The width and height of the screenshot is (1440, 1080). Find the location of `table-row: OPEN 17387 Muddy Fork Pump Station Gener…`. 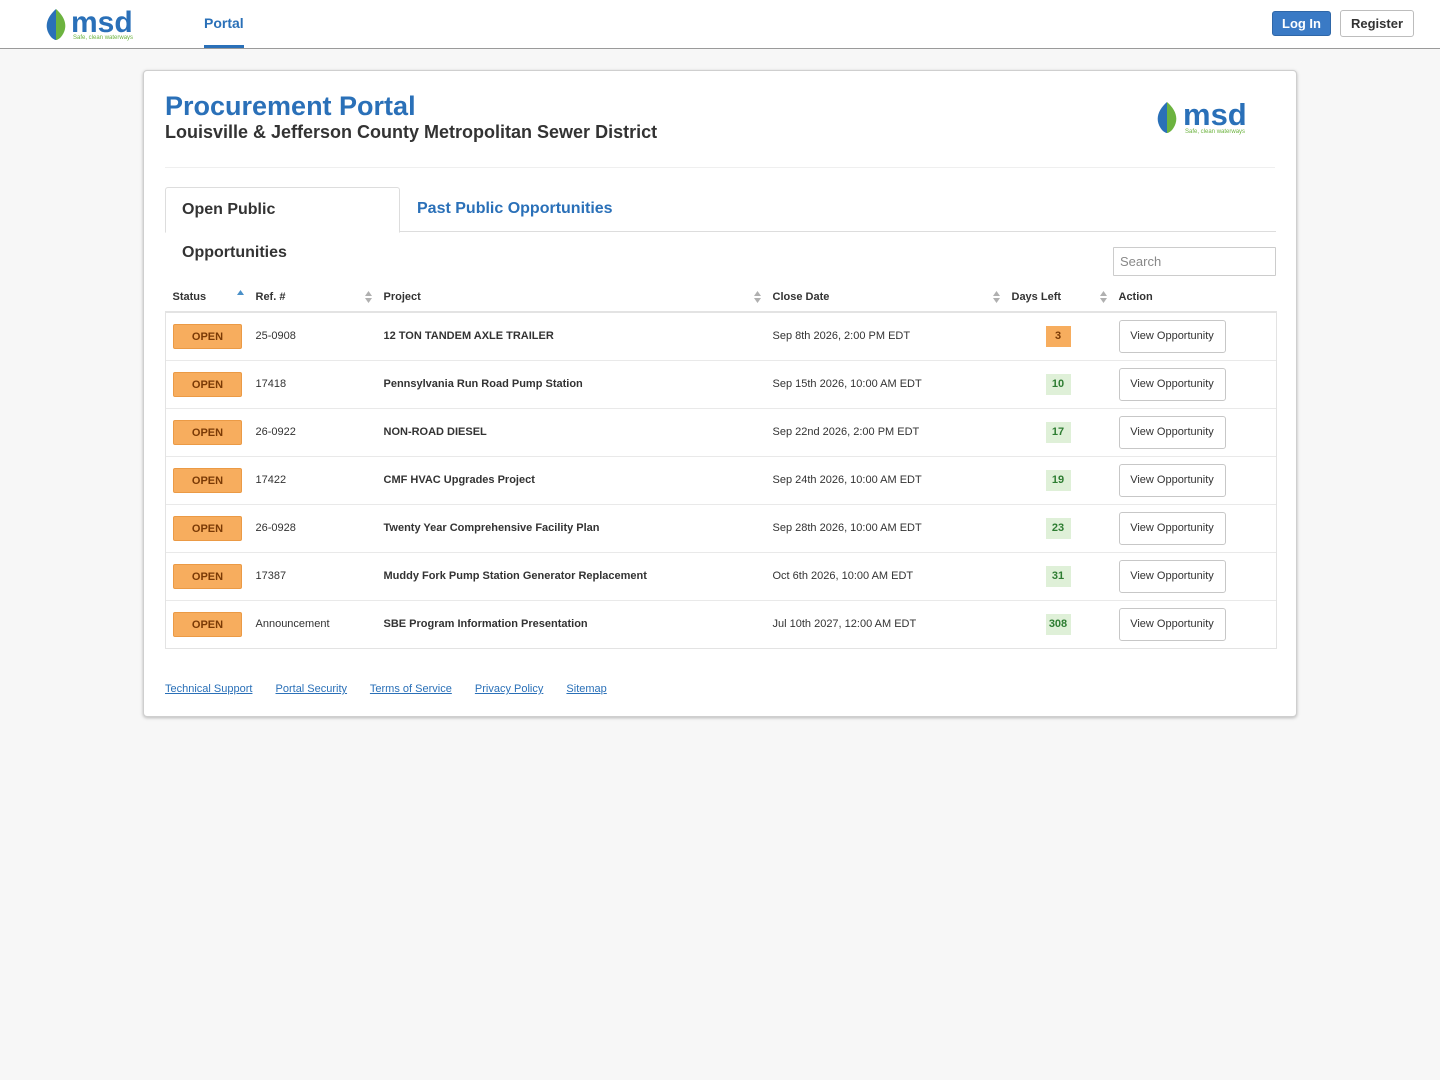

table-row: OPEN 17387 Muddy Fork Pump Station Gener… is located at coordinates (721, 575).